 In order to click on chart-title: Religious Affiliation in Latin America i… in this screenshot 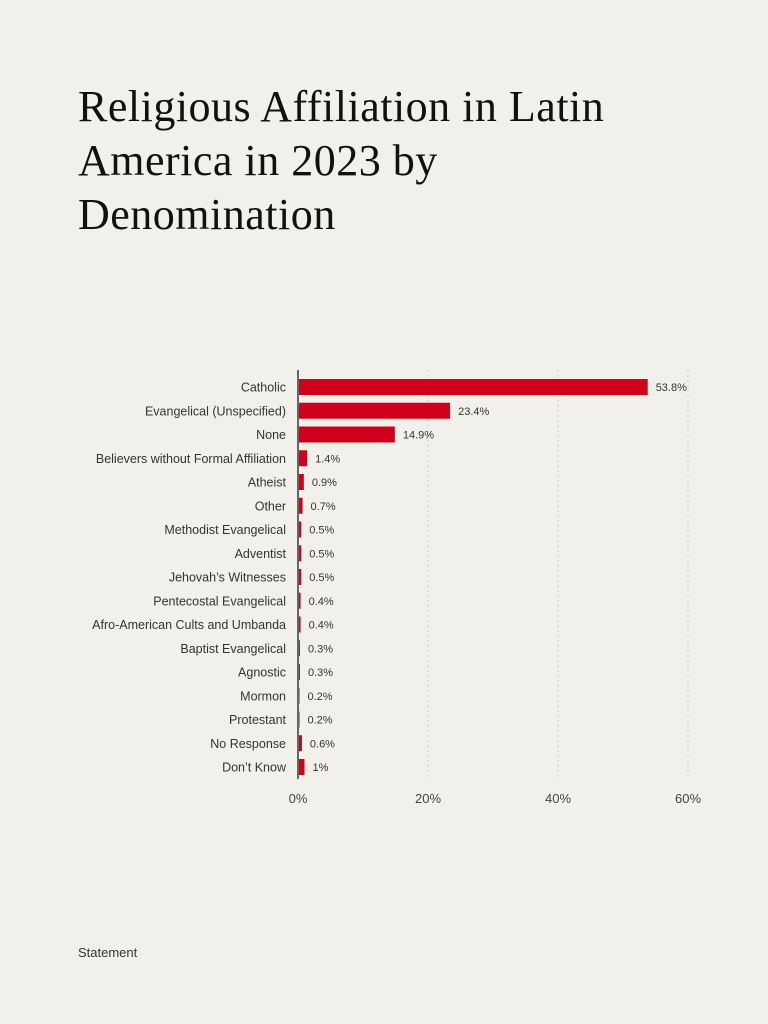, I will do `click(341, 160)`.